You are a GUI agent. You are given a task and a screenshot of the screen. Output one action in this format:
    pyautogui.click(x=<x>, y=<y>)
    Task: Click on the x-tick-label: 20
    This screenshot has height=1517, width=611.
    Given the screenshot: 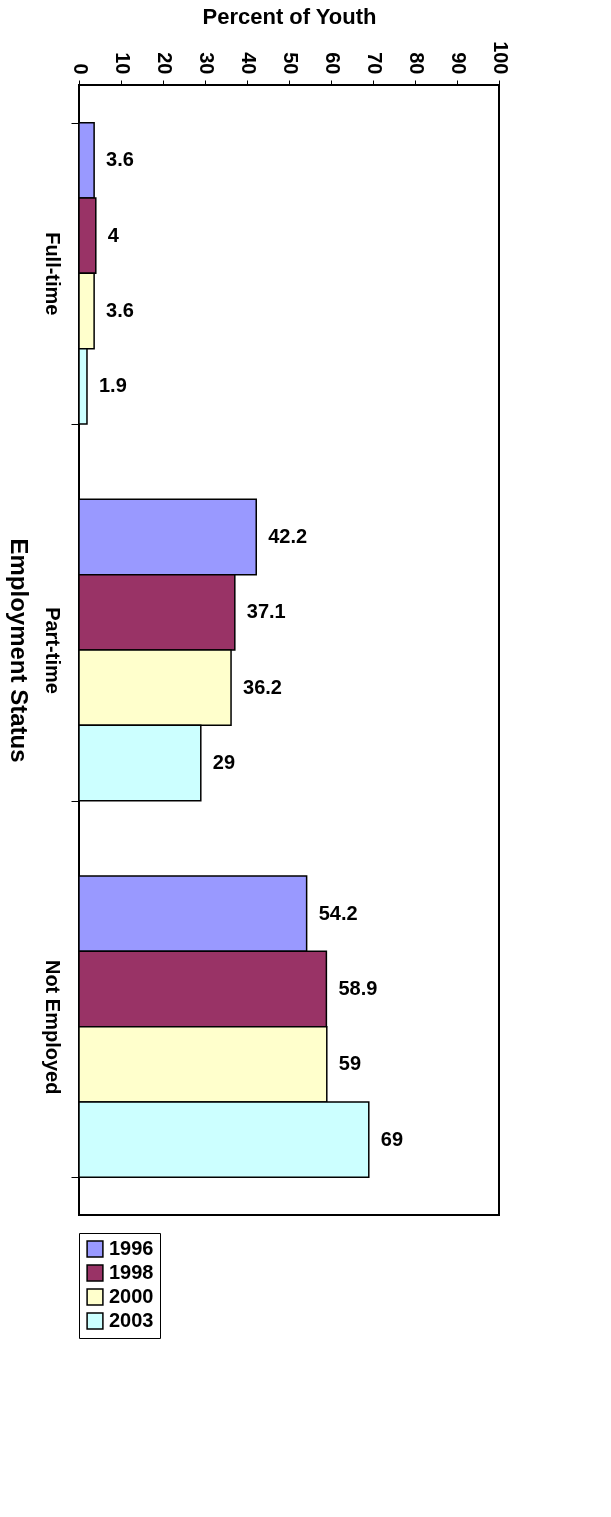 What is the action you would take?
    pyautogui.click(x=164, y=63)
    